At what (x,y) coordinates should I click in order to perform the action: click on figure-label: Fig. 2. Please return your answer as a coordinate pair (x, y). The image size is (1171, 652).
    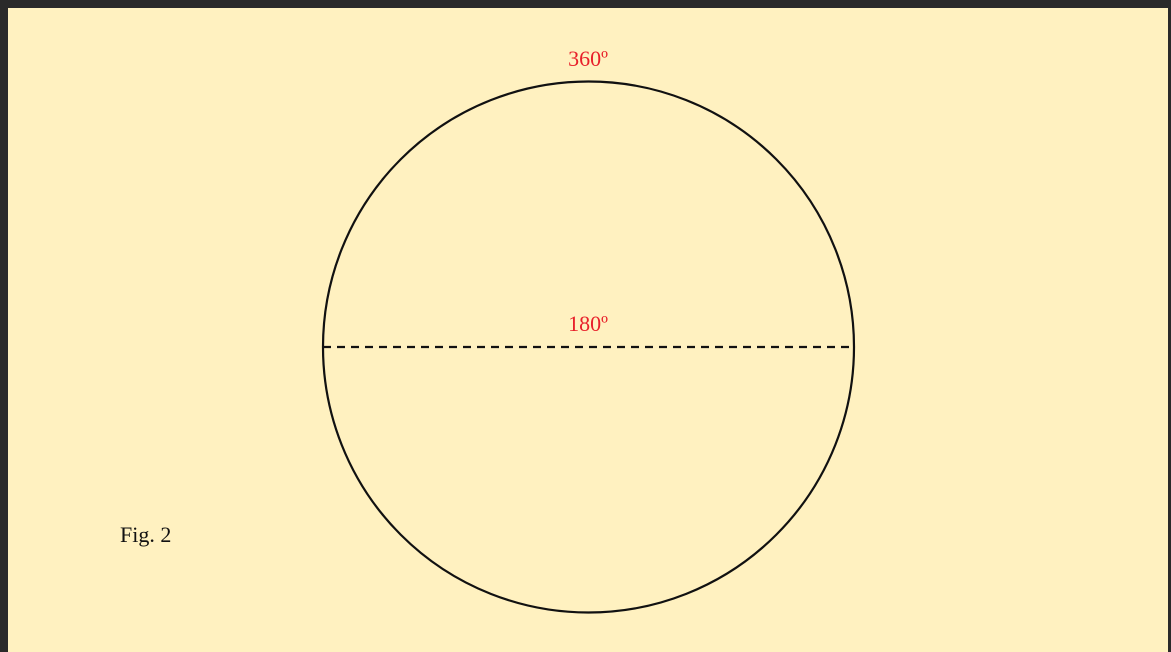
    Looking at the image, I should click on (145, 534).